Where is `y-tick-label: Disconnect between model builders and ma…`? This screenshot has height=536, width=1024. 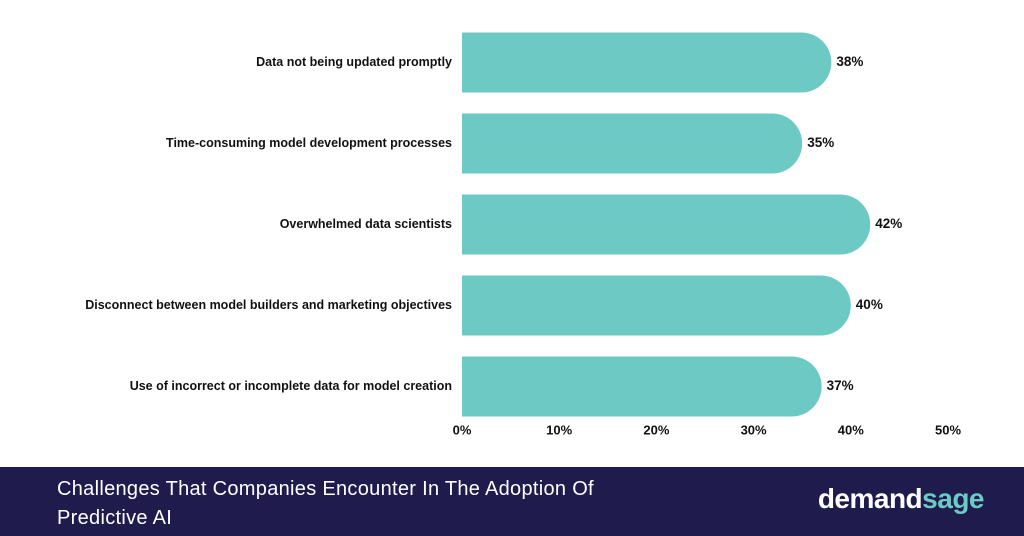
y-tick-label: Disconnect between model builders and ma… is located at coordinates (268, 305).